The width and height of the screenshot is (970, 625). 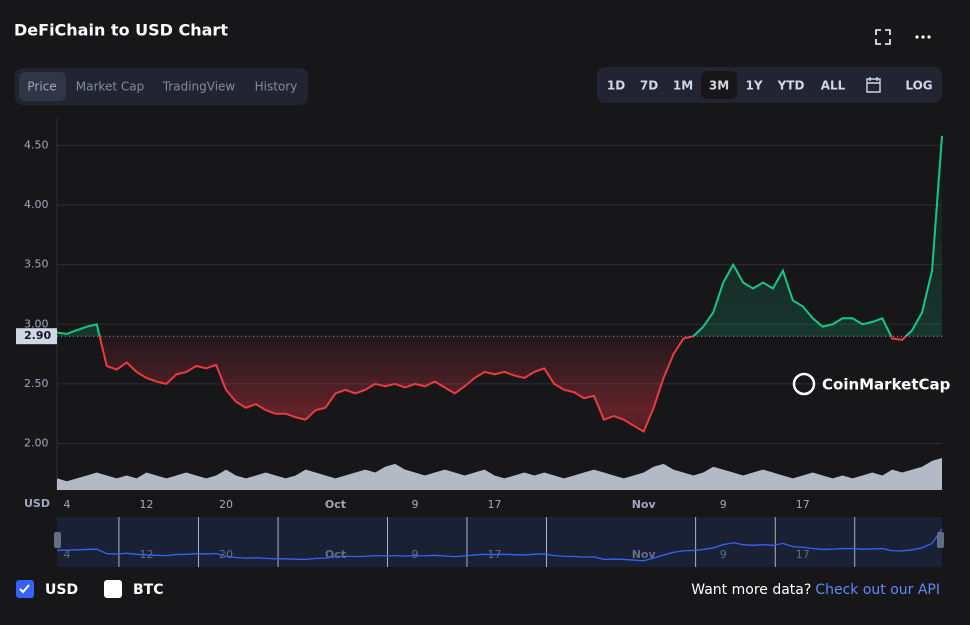 I want to click on watermark: CoinMarketCap, so click(x=886, y=385).